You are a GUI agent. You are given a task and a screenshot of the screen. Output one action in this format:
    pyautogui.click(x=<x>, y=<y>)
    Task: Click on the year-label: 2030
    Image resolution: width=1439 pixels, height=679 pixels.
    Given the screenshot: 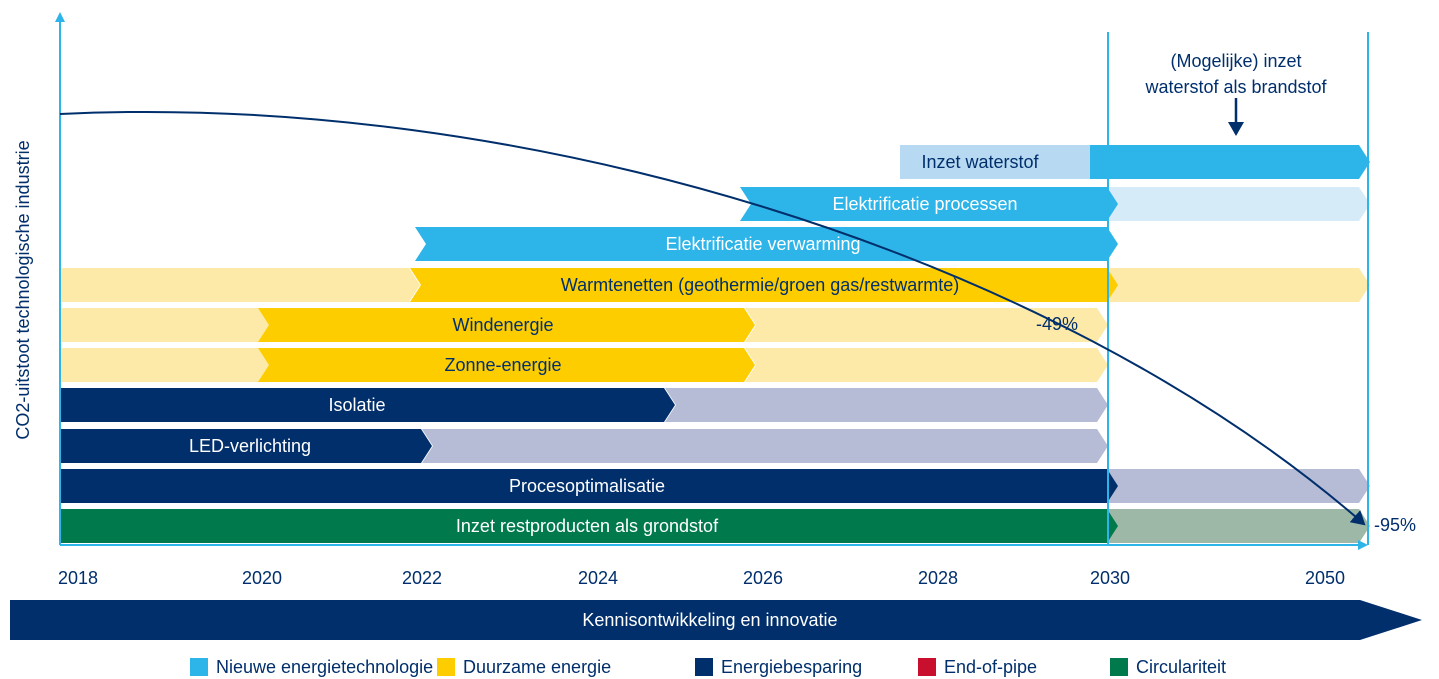 What is the action you would take?
    pyautogui.click(x=1110, y=578)
    